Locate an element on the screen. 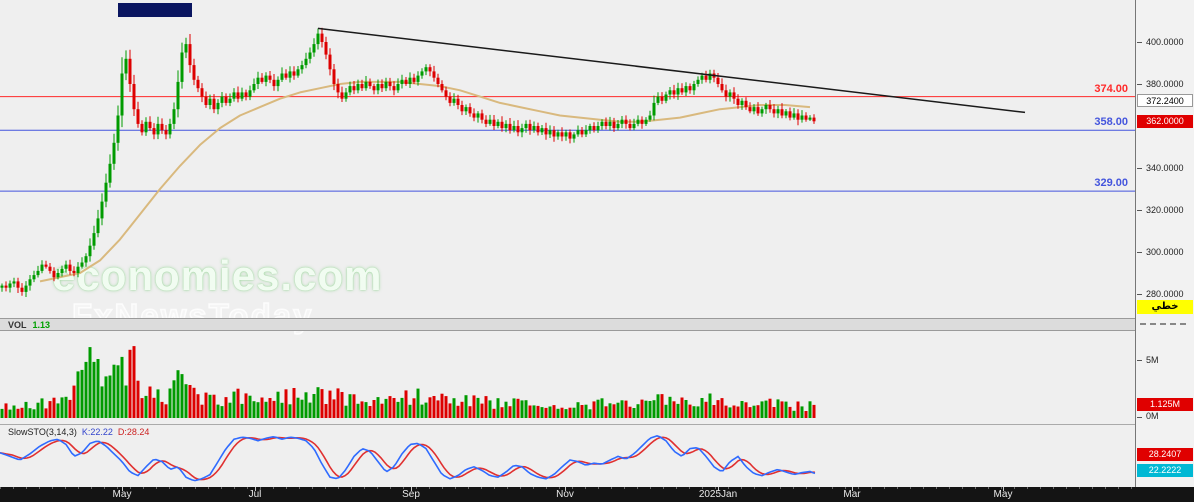 This screenshot has height=502, width=1194. symbol-badge is located at coordinates (155, 10).